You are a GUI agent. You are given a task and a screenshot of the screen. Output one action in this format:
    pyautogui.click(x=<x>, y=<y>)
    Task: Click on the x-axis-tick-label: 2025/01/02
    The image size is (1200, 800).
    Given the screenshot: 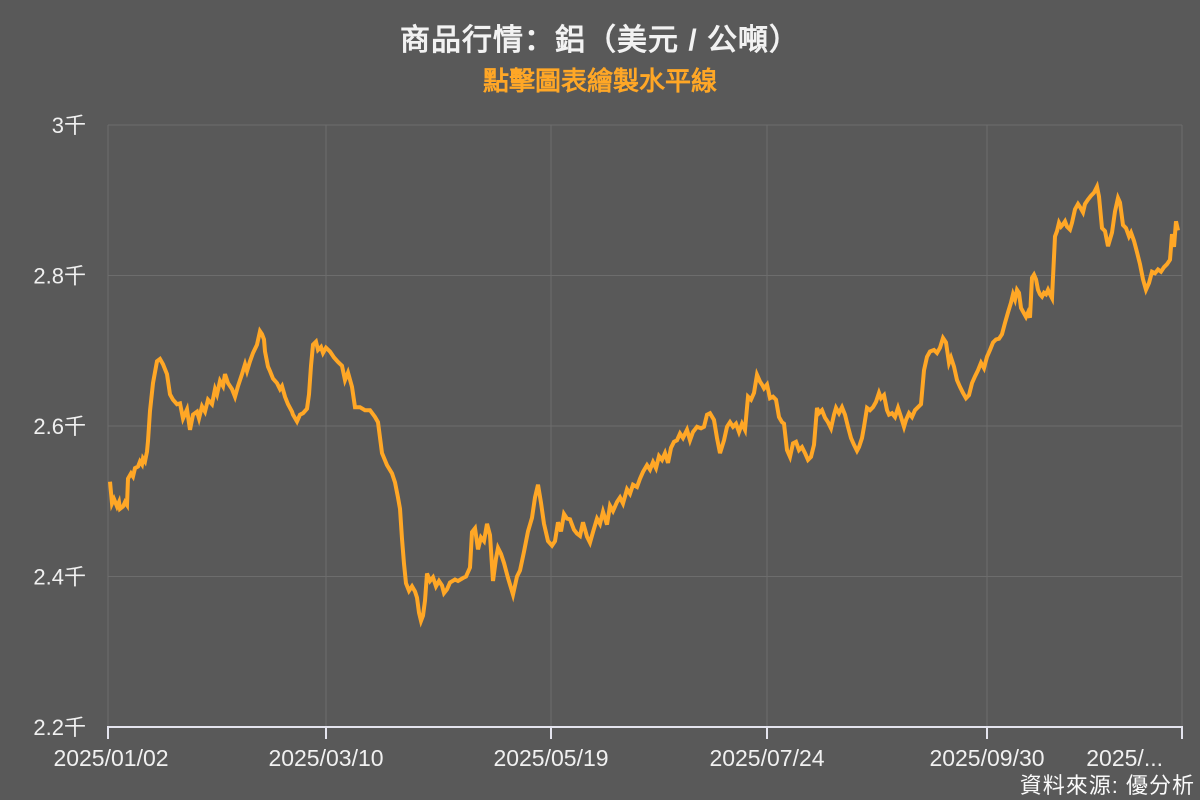 What is the action you would take?
    pyautogui.click(x=110, y=758)
    